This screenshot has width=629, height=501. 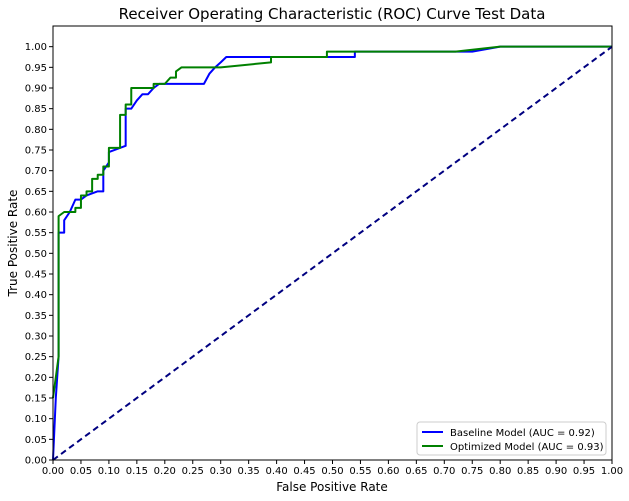 What do you see at coordinates (36, 233) in the screenshot?
I see `y-tick-label: 0.55` at bounding box center [36, 233].